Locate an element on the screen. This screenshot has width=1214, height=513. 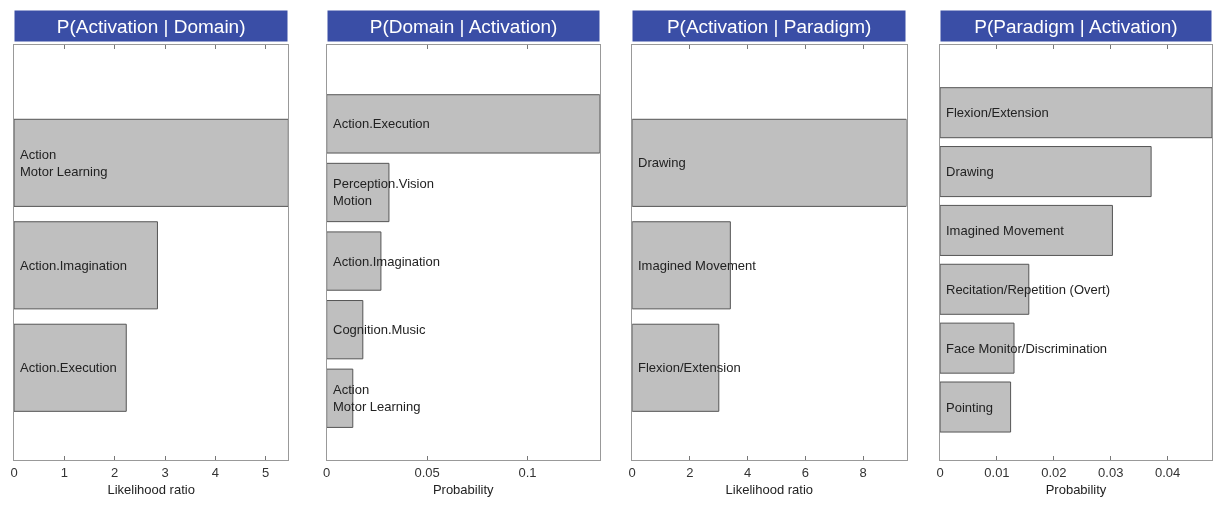
x-tick-label: 0.05 is located at coordinates (427, 472).